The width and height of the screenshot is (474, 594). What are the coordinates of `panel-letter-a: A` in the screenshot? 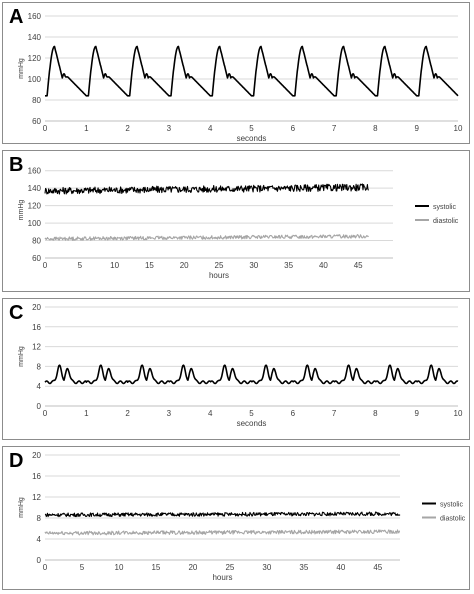 It's located at (16, 17).